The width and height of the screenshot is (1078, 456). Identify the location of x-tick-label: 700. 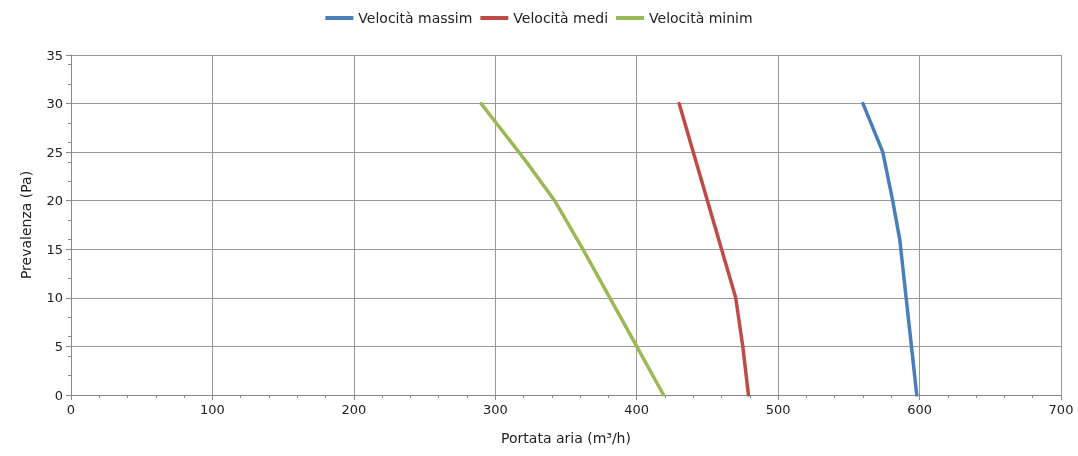
(1061, 409).